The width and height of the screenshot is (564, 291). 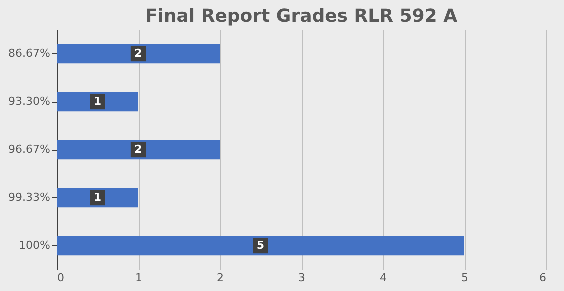 What do you see at coordinates (465, 278) in the screenshot?
I see `x-tick-label: 5` at bounding box center [465, 278].